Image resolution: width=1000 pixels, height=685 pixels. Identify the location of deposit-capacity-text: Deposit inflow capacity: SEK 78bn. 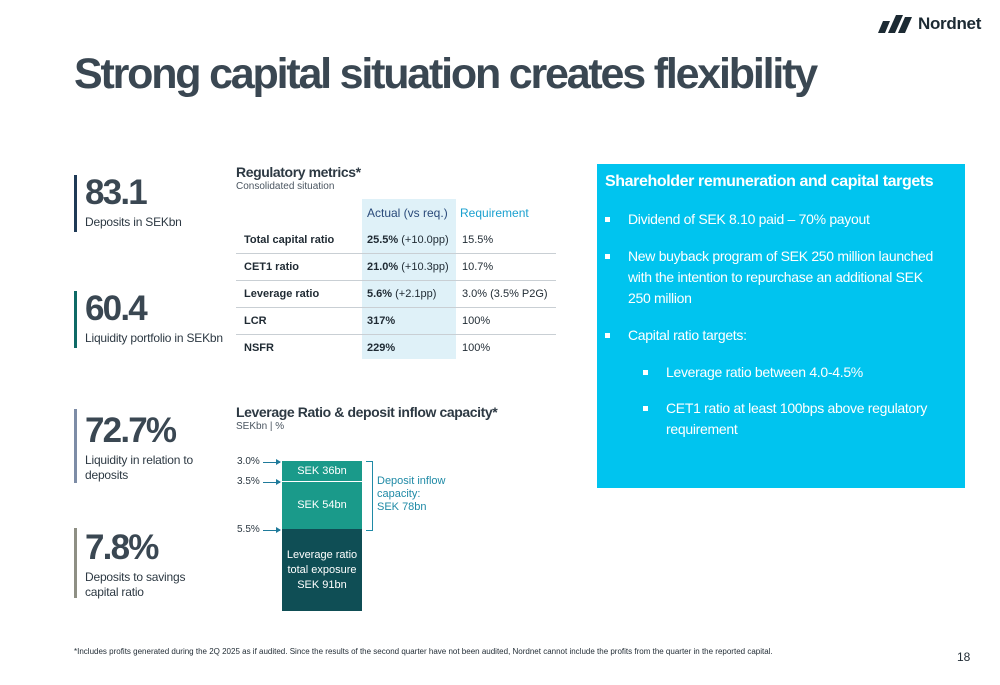
(411, 494).